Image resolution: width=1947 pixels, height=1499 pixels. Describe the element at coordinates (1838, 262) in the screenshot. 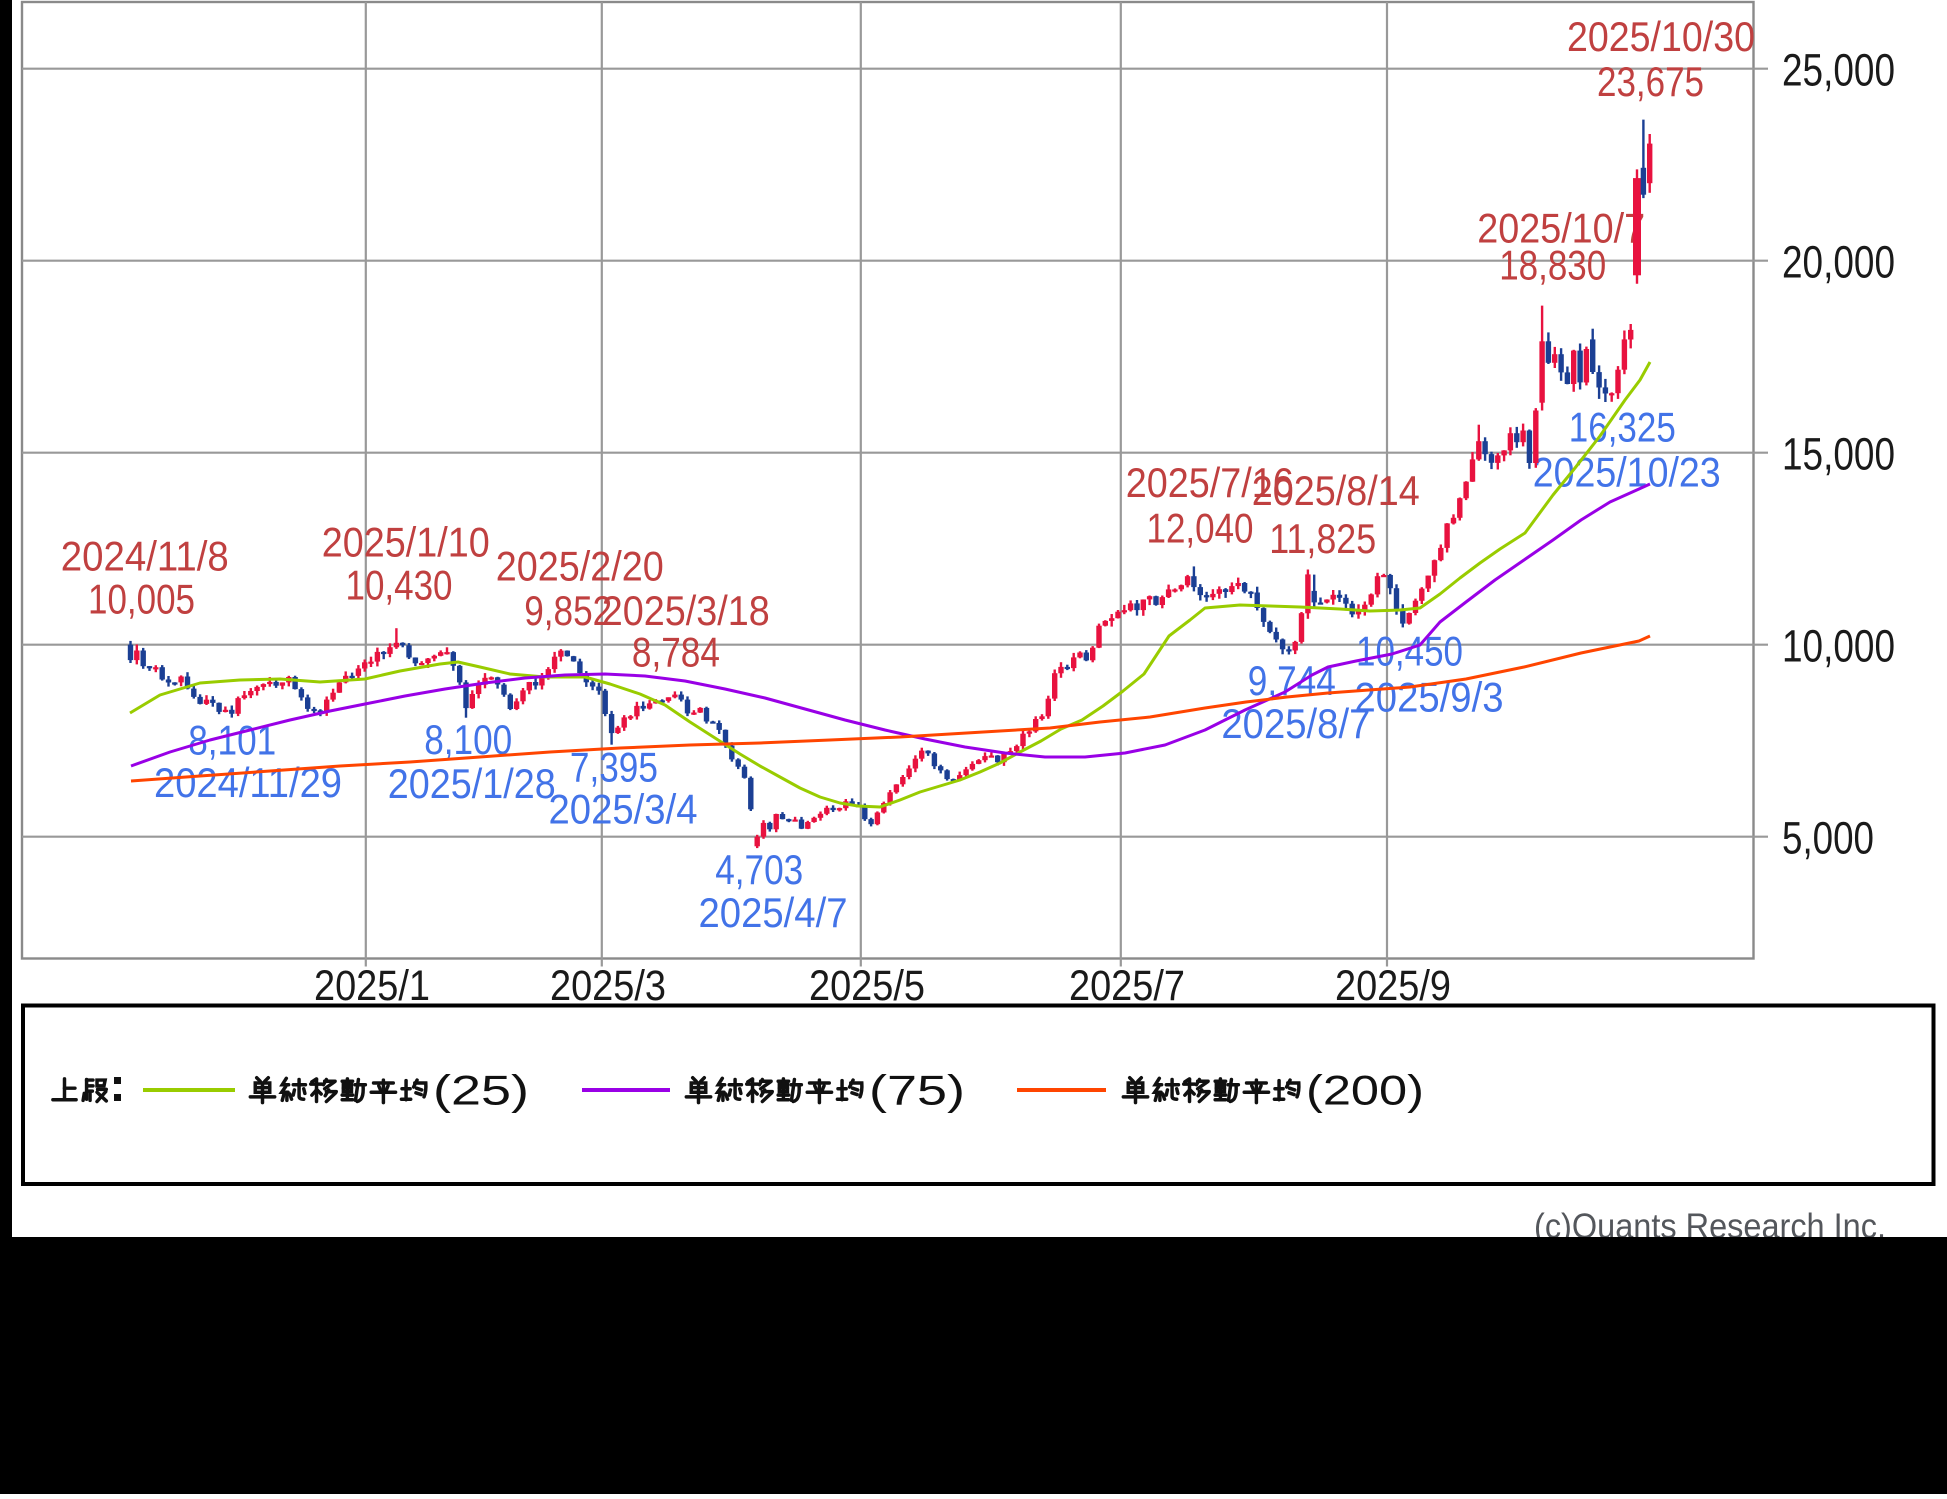

I see `svg-text: 20,000` at that location.